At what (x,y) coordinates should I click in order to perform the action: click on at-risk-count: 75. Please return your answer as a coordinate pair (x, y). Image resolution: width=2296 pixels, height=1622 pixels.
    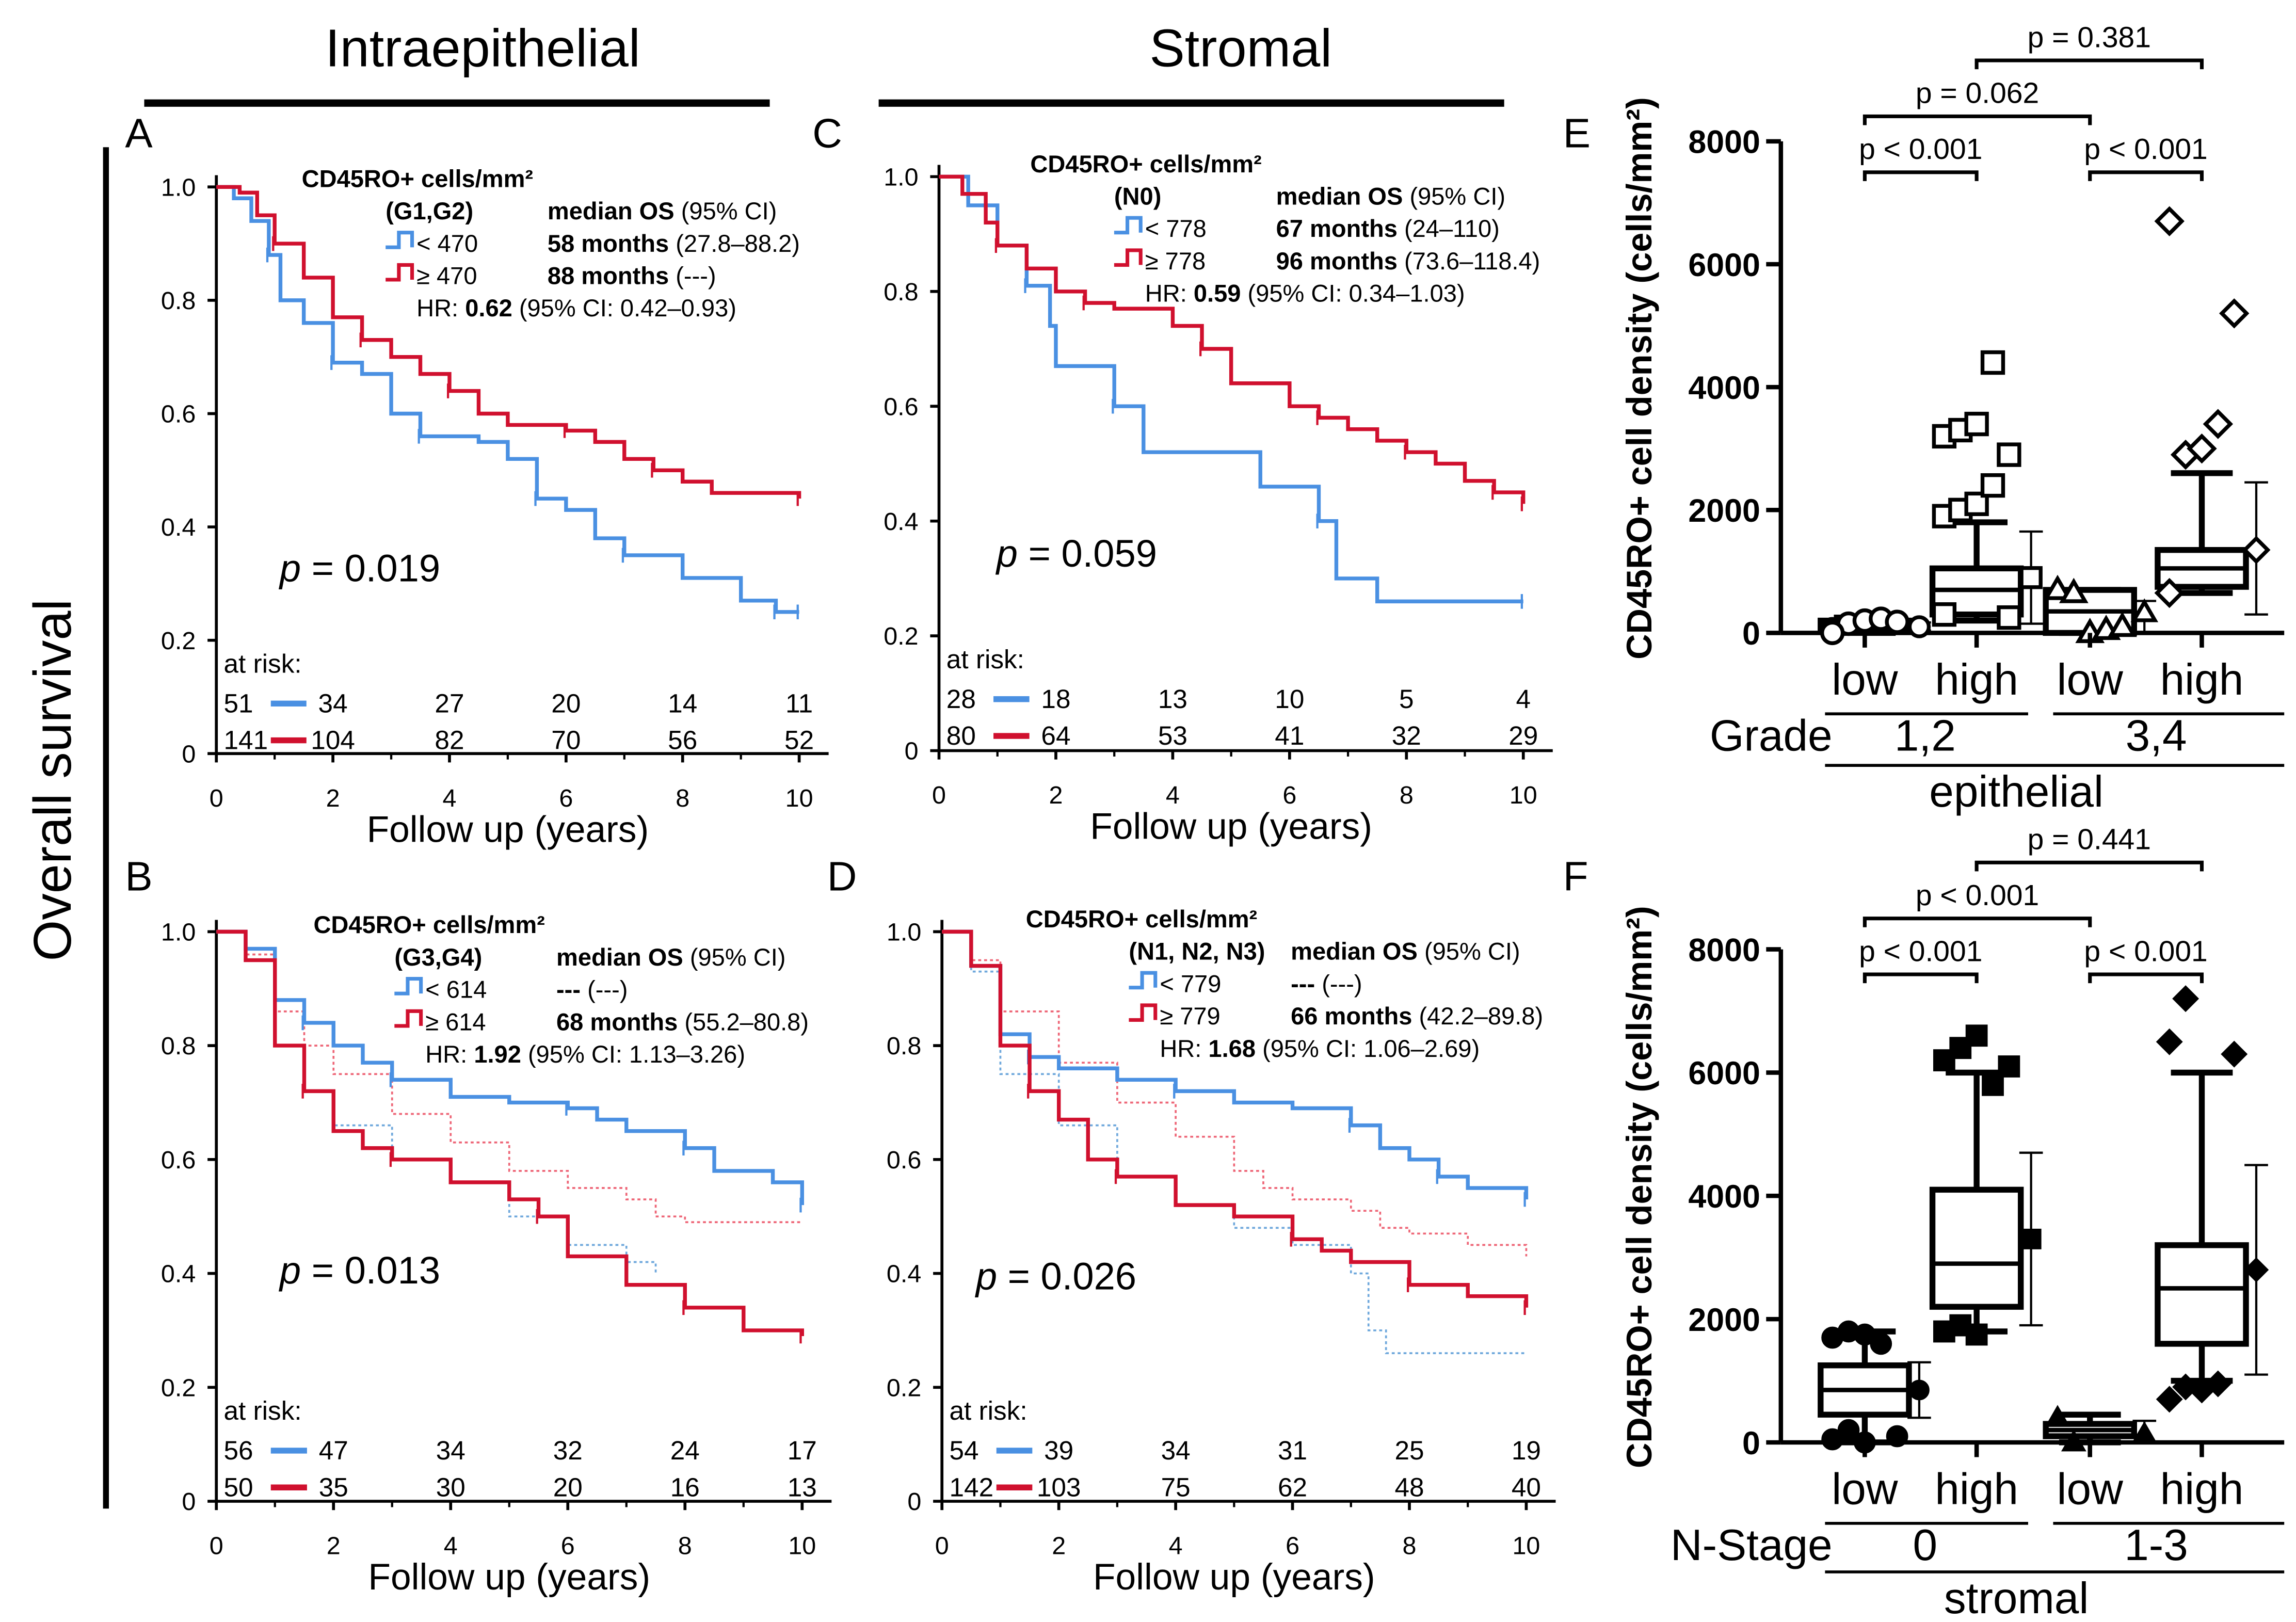
    Looking at the image, I should click on (1176, 1487).